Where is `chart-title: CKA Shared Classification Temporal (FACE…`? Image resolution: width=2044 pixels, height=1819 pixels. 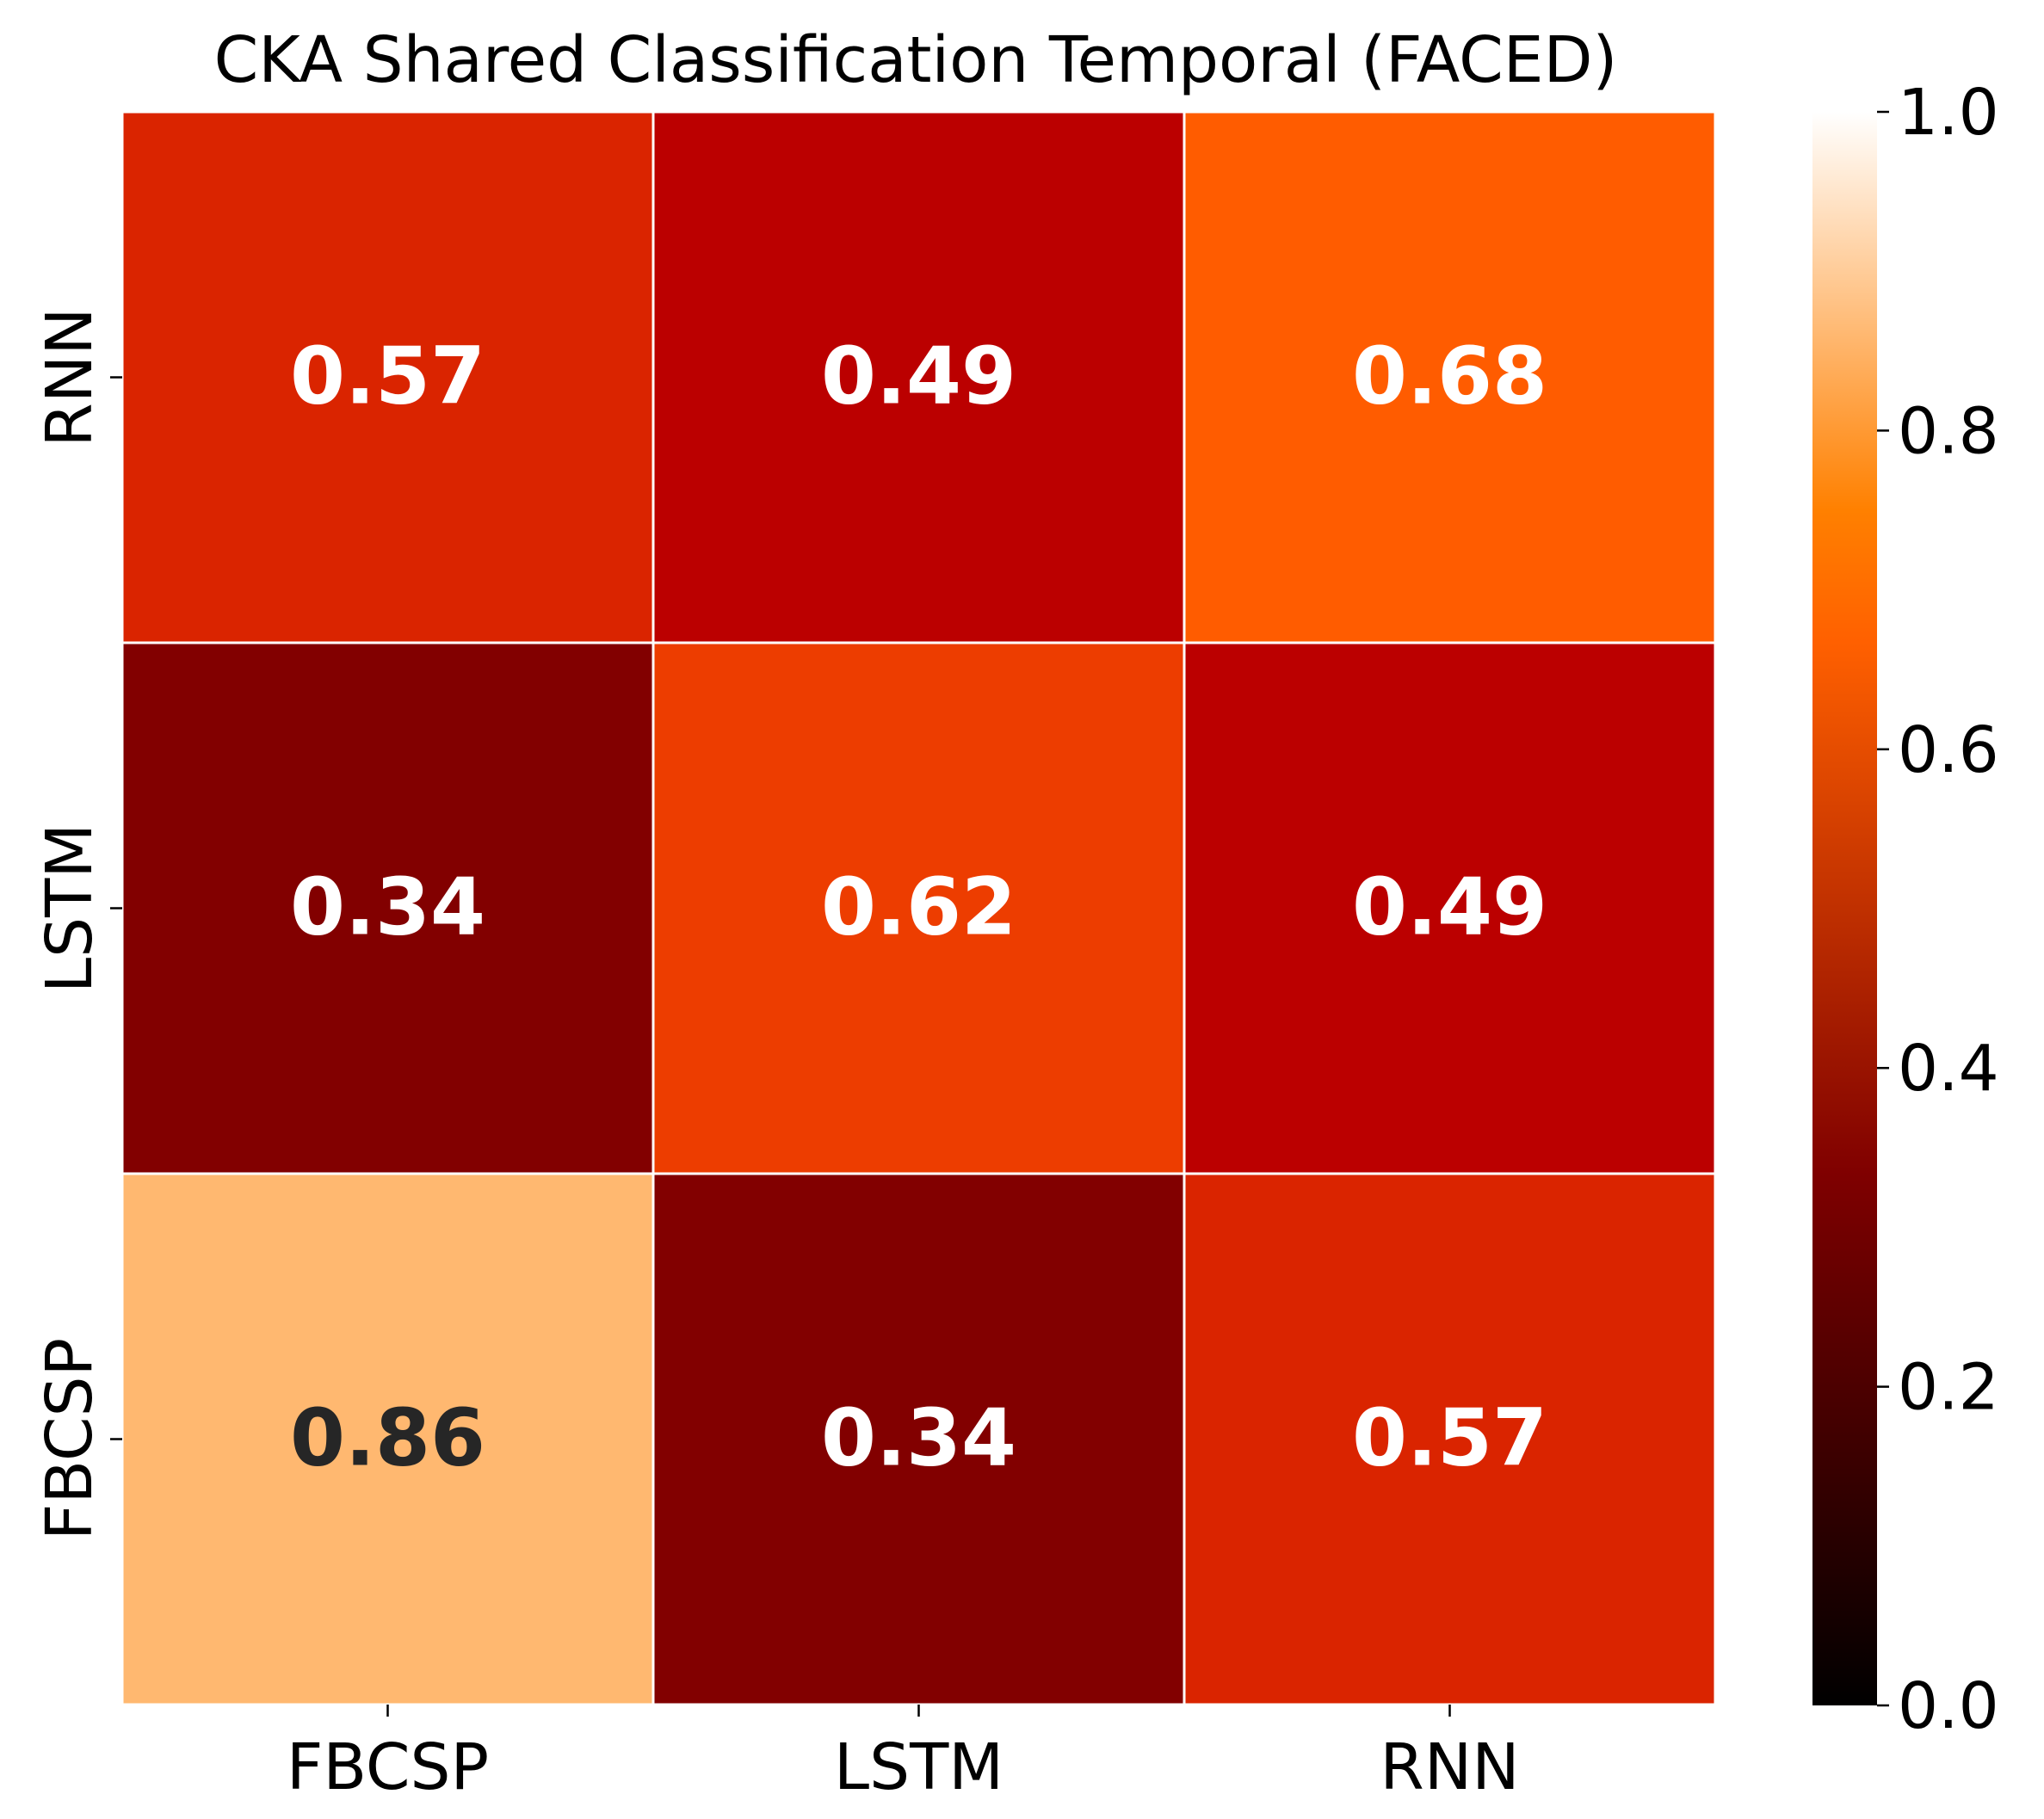
chart-title: CKA Shared Classification Temporal (FACE… is located at coordinates (916, 60).